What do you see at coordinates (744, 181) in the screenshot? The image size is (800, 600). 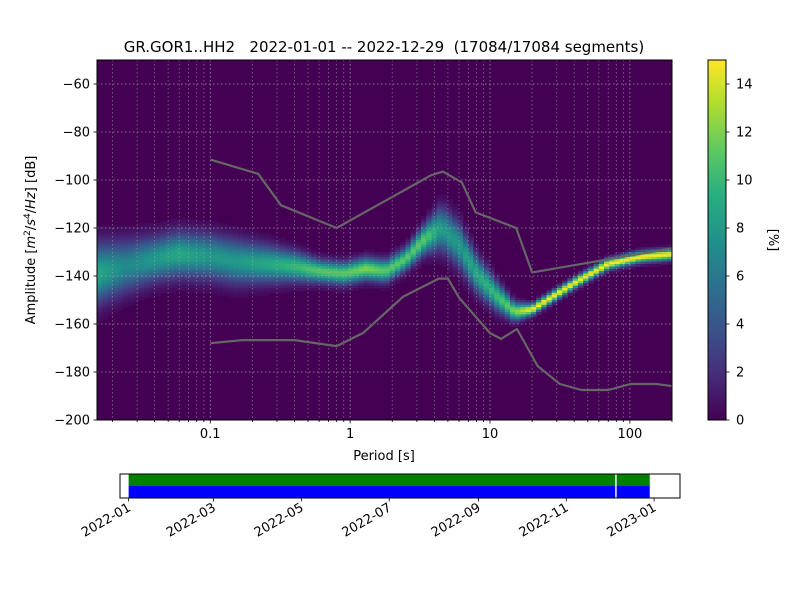 I see `colorbar-tick-label: 10` at bounding box center [744, 181].